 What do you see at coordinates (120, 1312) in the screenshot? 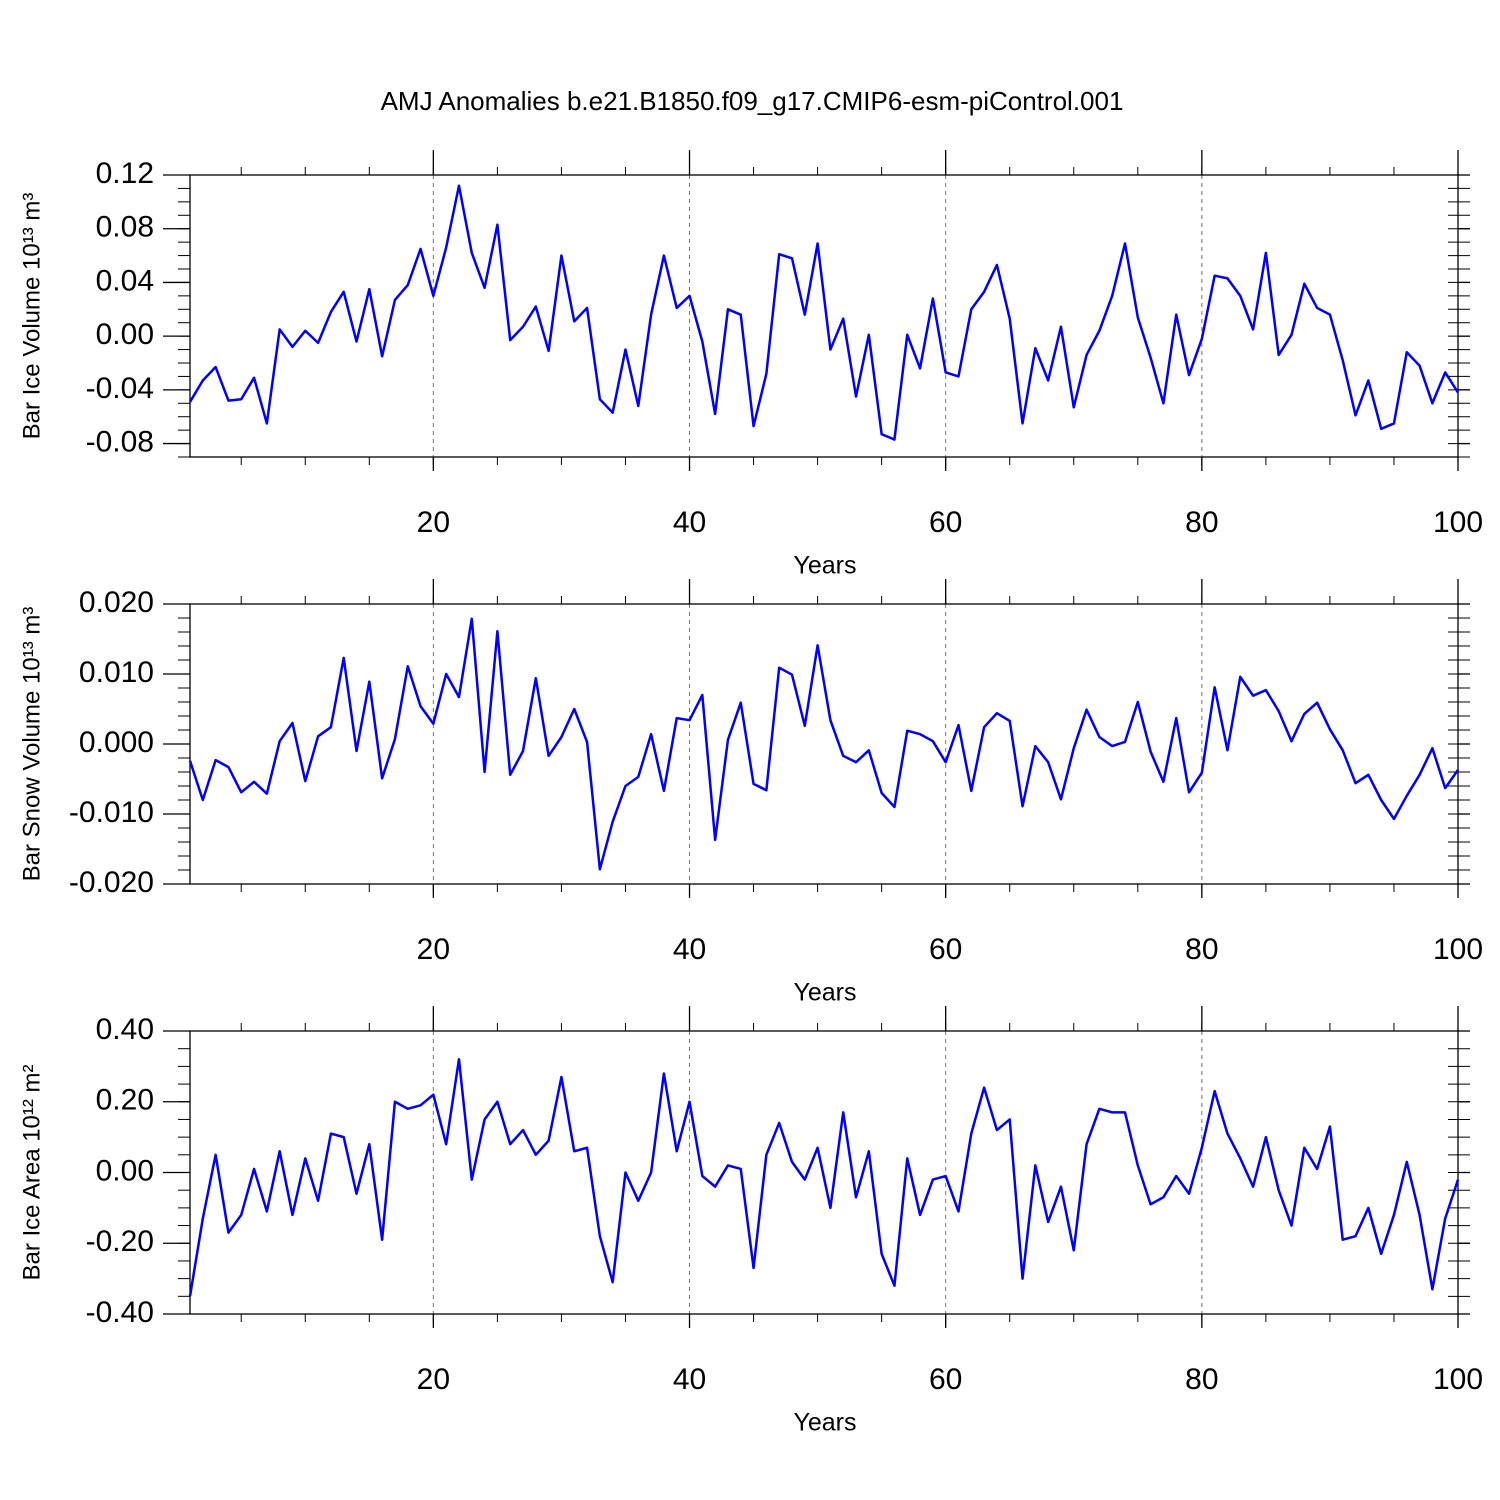
I see `y-tick-label: -0.40` at bounding box center [120, 1312].